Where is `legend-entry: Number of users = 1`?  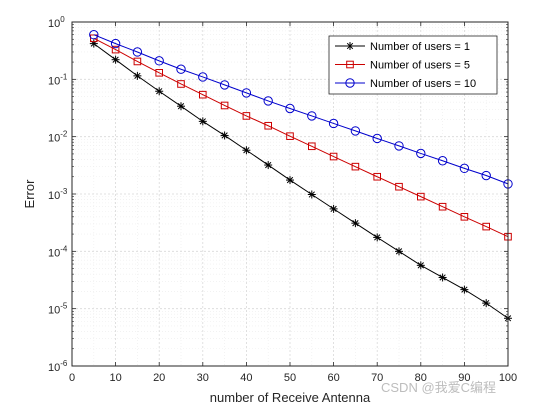
legend-entry: Number of users = 1 is located at coordinates (420, 47).